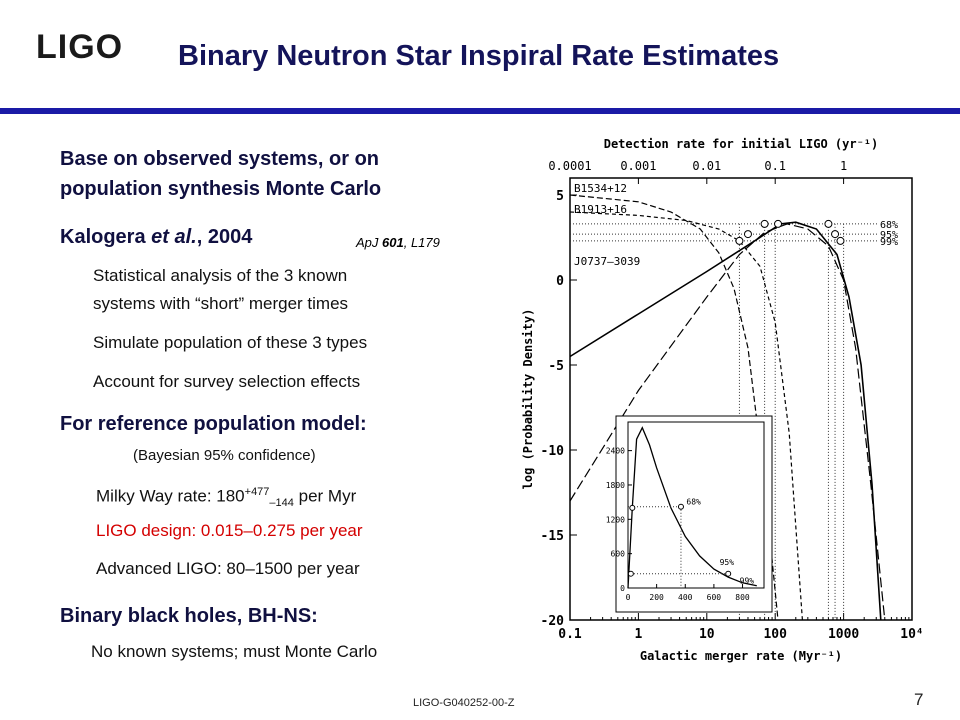 This screenshot has width=960, height=720. I want to click on kalogera-heading: Kalogera et al., 2004, so click(156, 237).